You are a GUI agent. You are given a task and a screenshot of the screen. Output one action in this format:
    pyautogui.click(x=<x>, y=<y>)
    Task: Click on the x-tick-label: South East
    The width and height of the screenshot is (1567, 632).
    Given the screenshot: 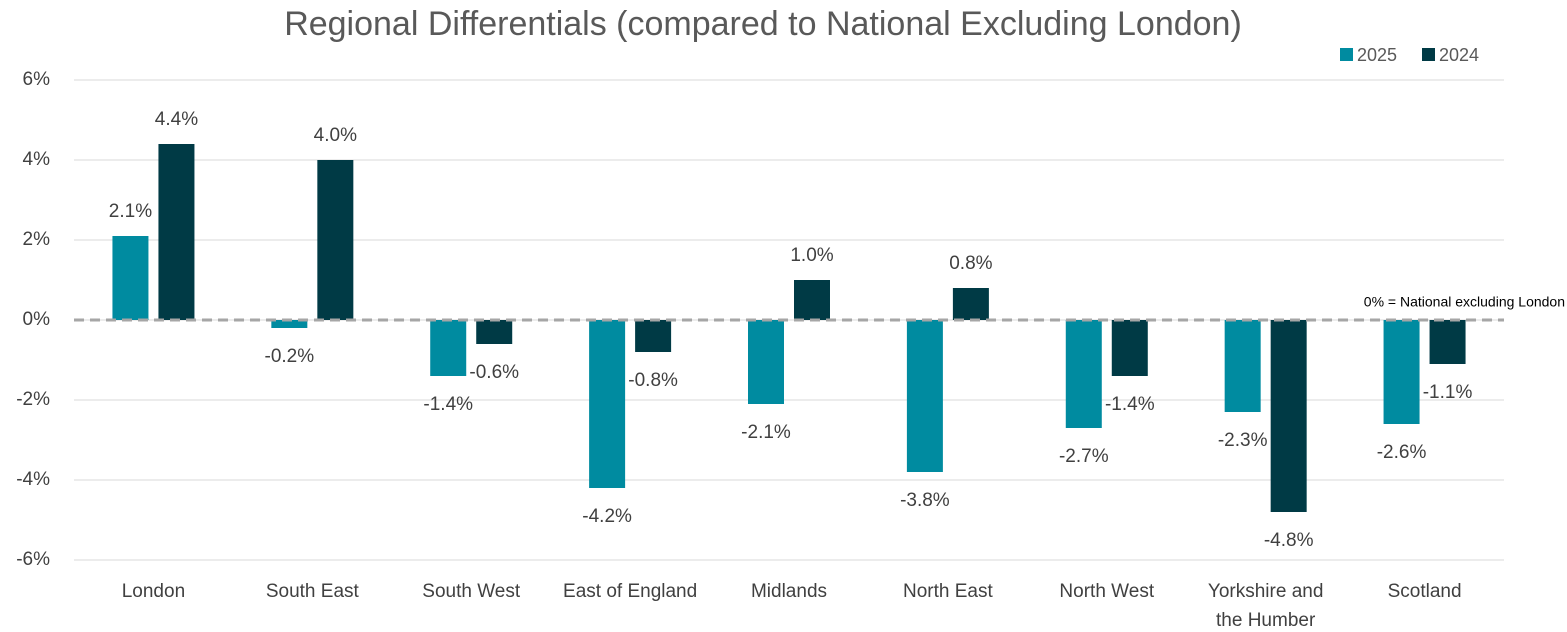 What is the action you would take?
    pyautogui.click(x=313, y=591)
    